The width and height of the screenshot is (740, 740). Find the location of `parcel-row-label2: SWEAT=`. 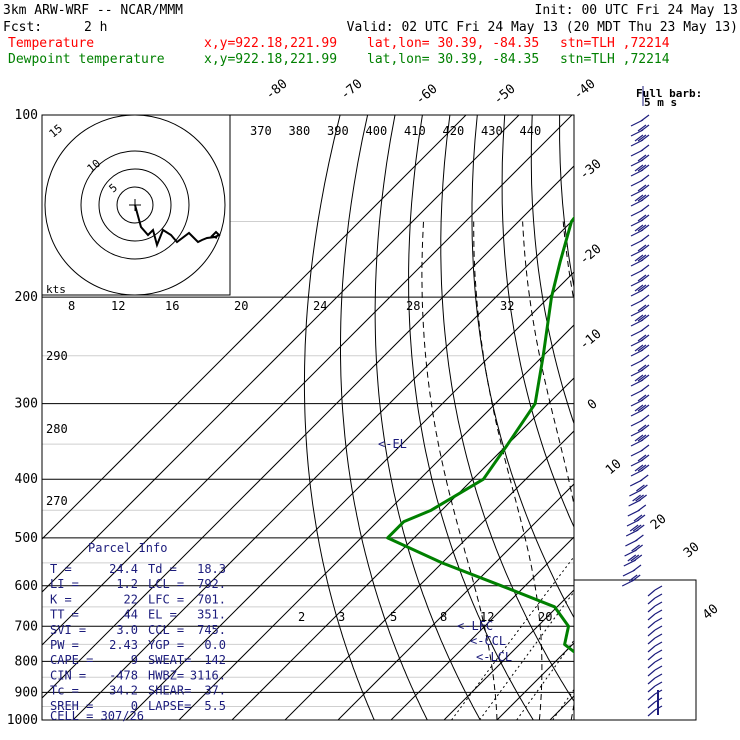

parcel-row-label2: SWEAT= is located at coordinates (169, 660).